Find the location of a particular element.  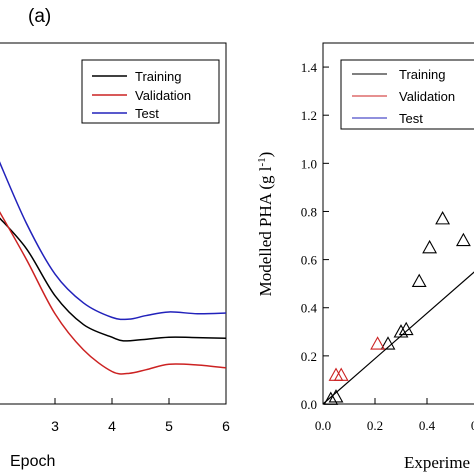

right-legend-training-label: Training is located at coordinates (422, 74).